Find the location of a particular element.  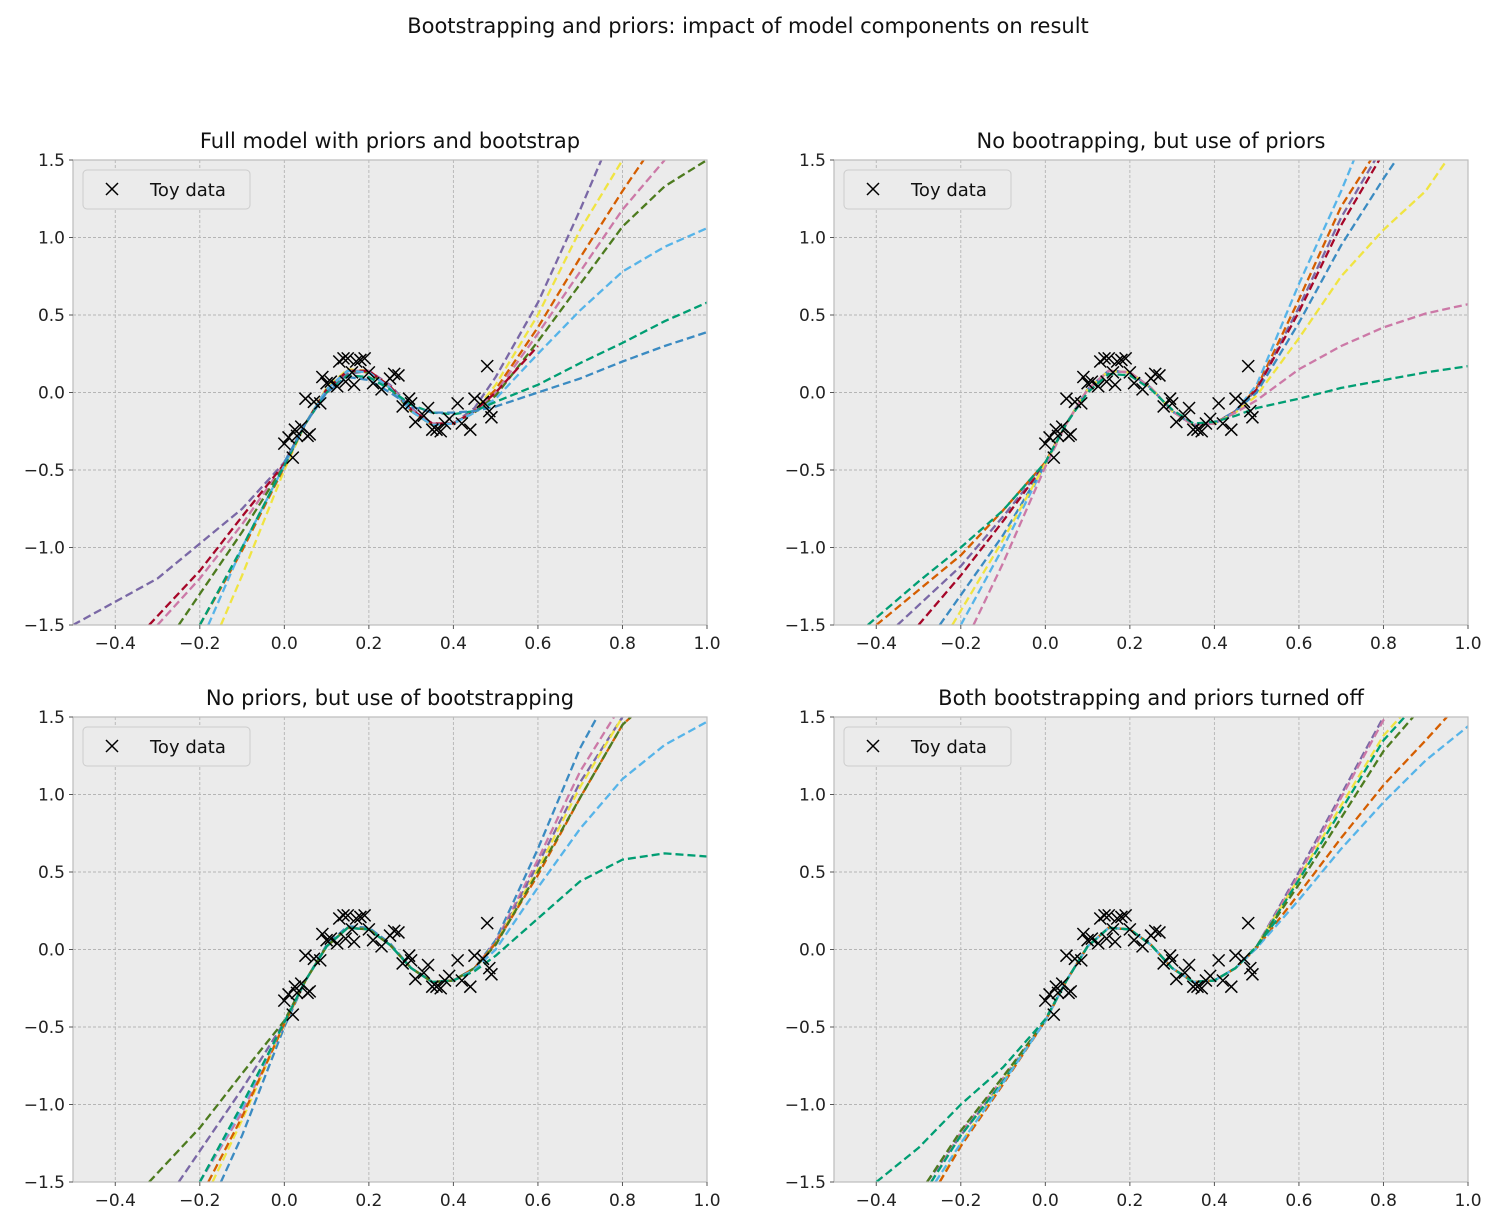

y-tick-label: −1.0 is located at coordinates (805, 1106).